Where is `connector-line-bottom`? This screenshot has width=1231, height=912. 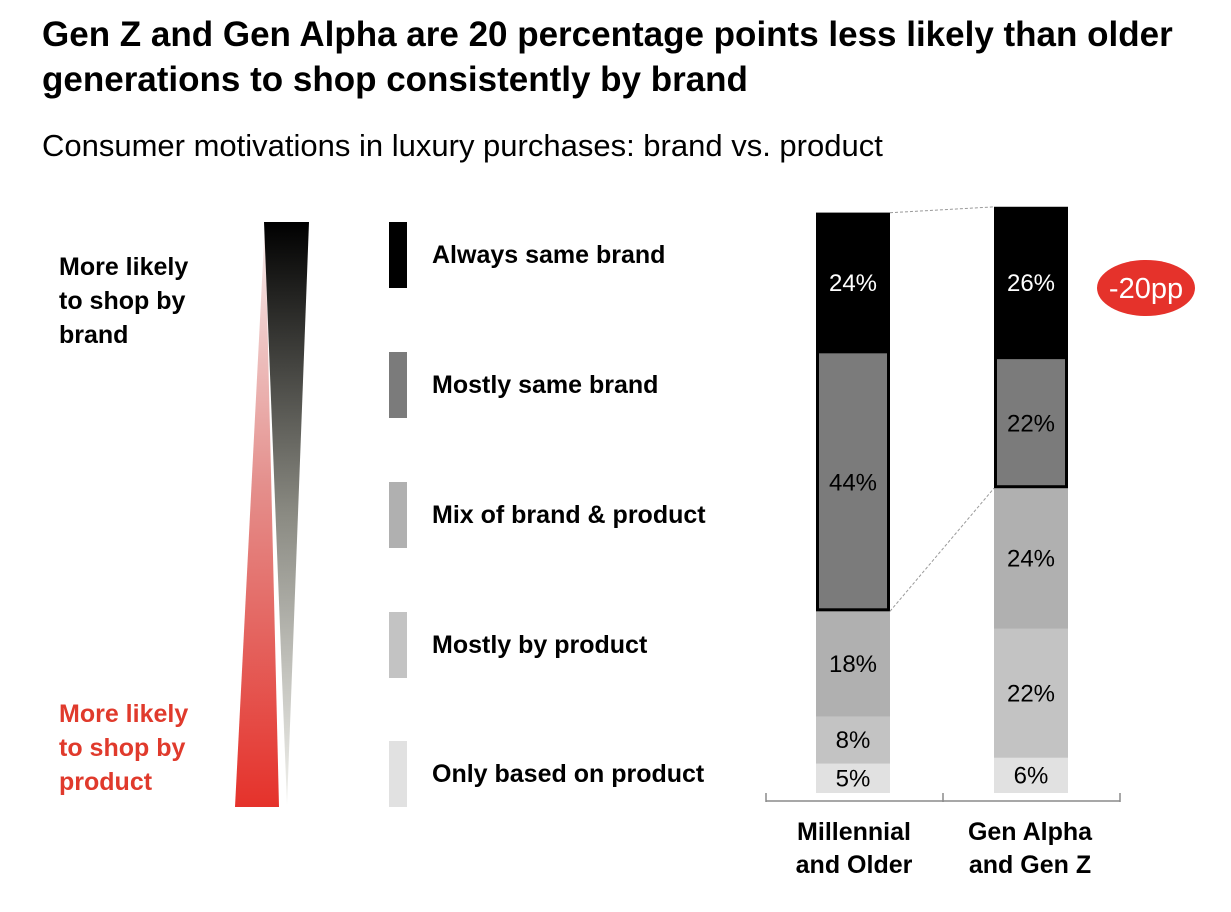
connector-line-bottom is located at coordinates (942, 549).